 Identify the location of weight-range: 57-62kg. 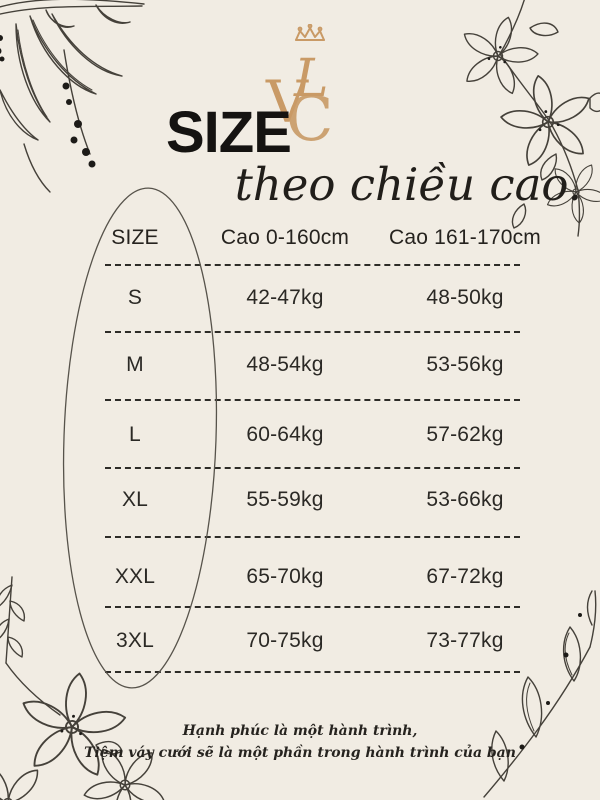
(465, 434).